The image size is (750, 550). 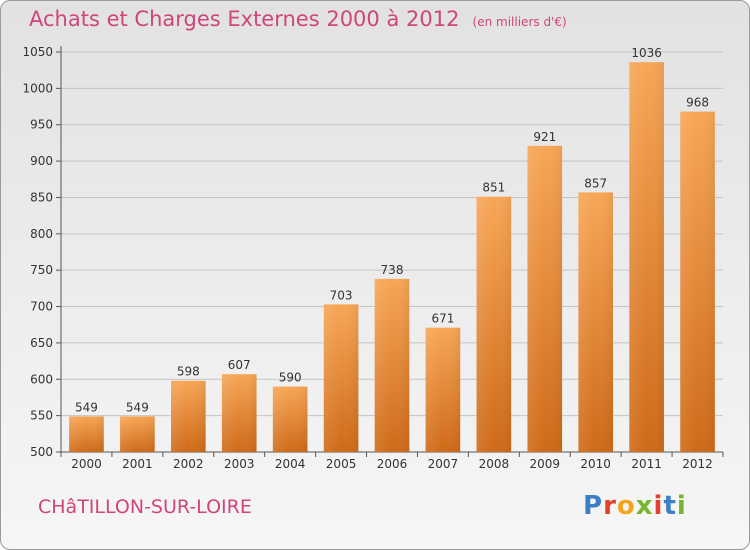 What do you see at coordinates (595, 464) in the screenshot?
I see `x-tick-label-2010: 2010` at bounding box center [595, 464].